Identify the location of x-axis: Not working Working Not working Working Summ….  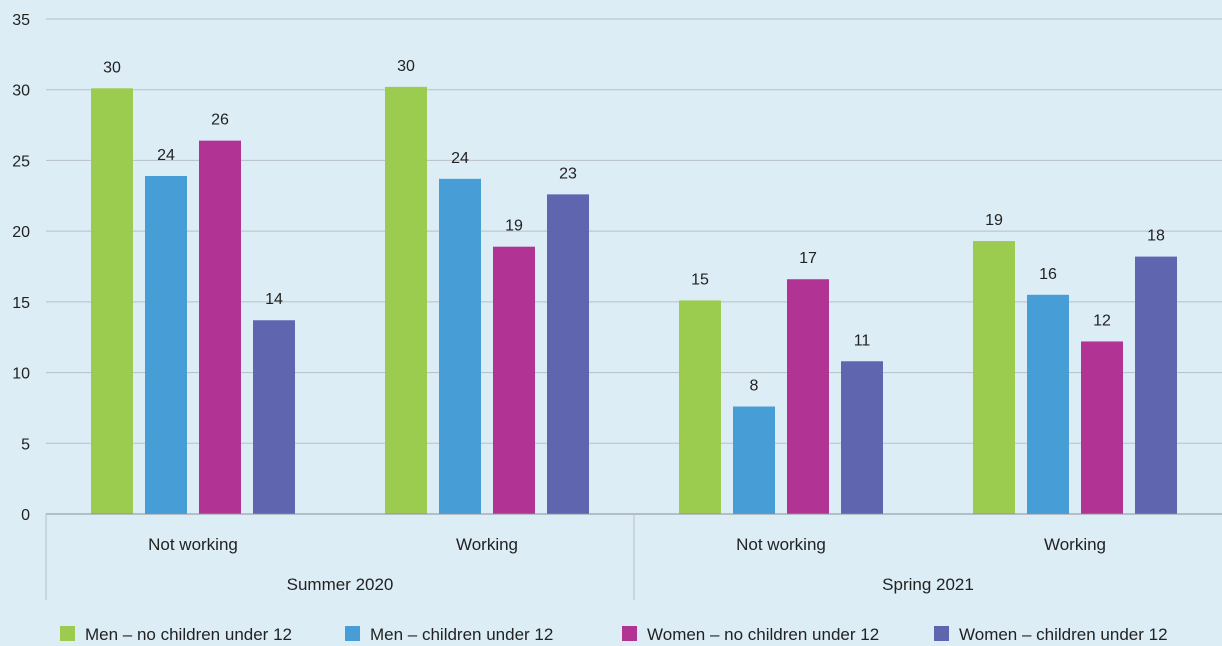
(633, 556).